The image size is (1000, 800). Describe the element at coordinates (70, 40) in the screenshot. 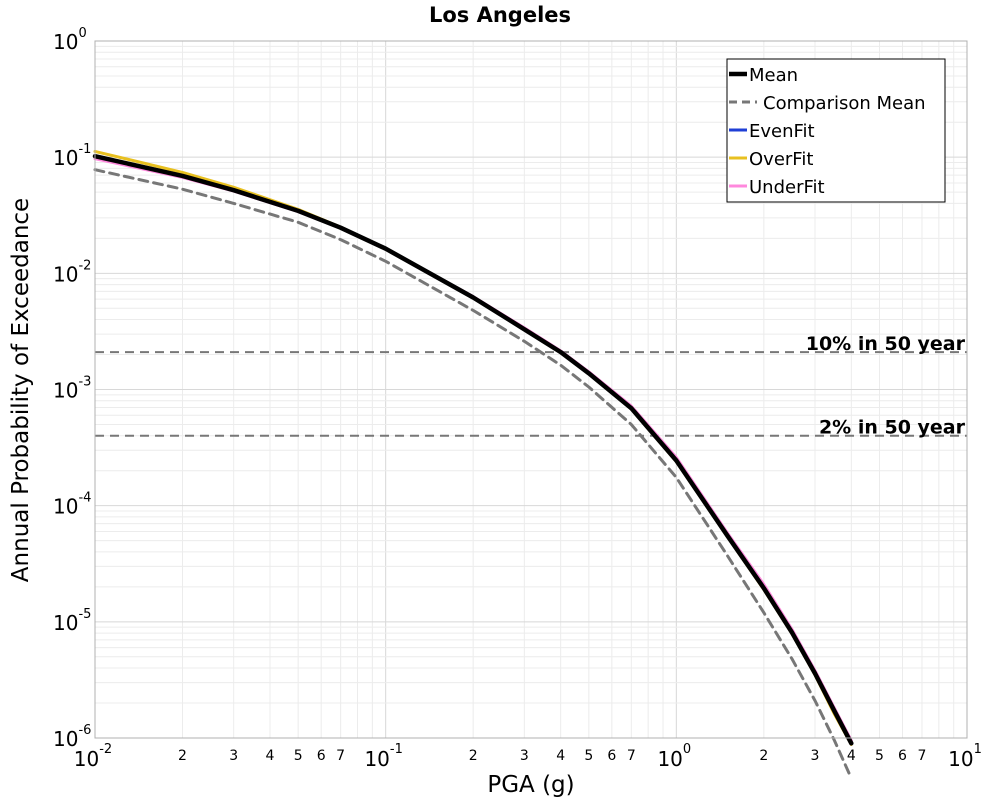

I see `y-tick-label: 10⁰` at that location.